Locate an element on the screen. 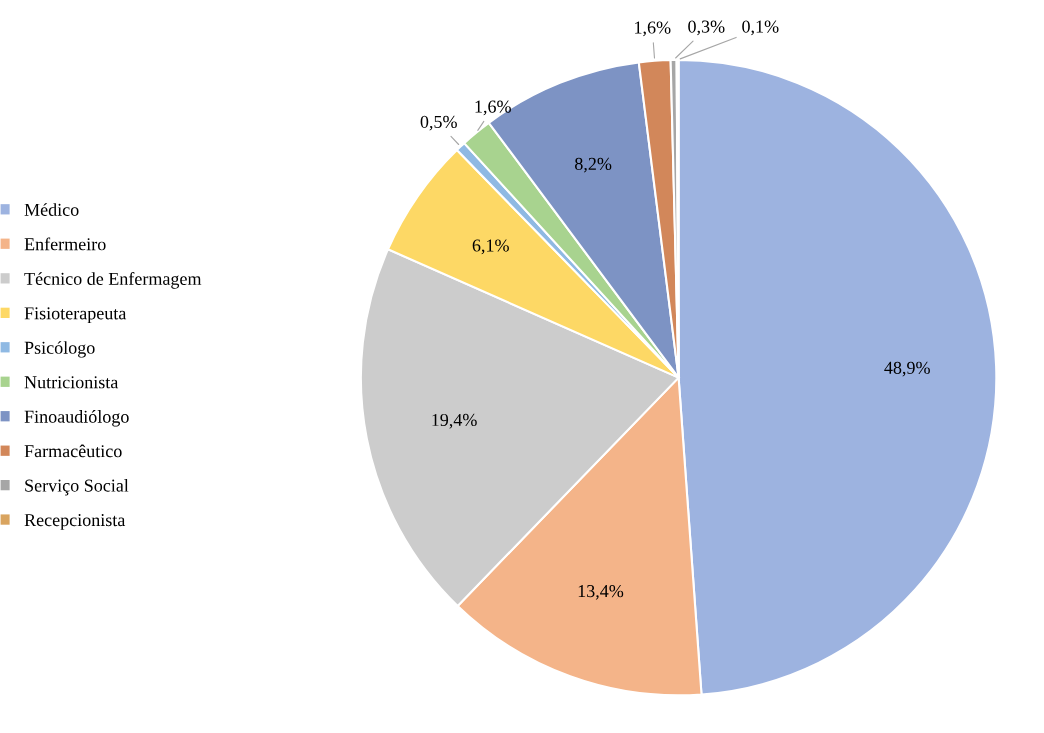 Image resolution: width=1044 pixels, height=733 pixels. data-label: 6,1% is located at coordinates (490, 247).